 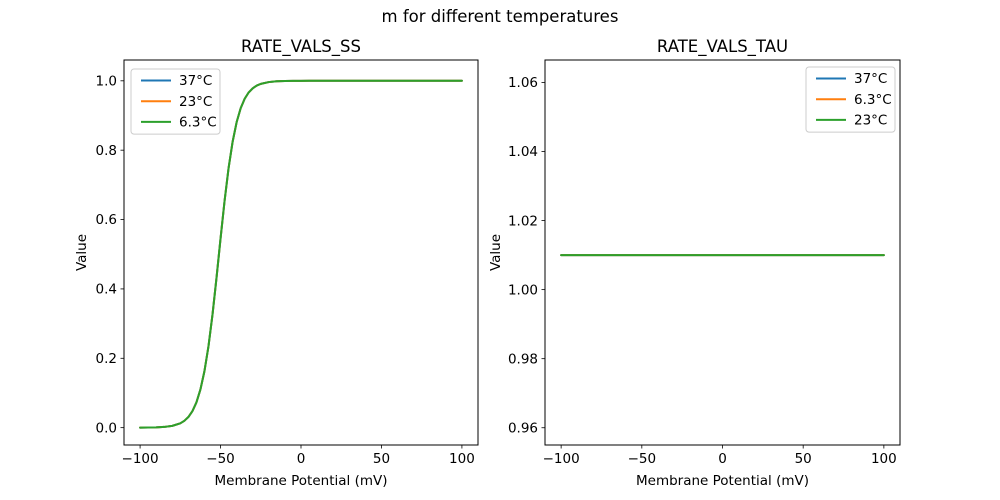 What do you see at coordinates (870, 121) in the screenshot?
I see `legend-label-2: 23°C` at bounding box center [870, 121].